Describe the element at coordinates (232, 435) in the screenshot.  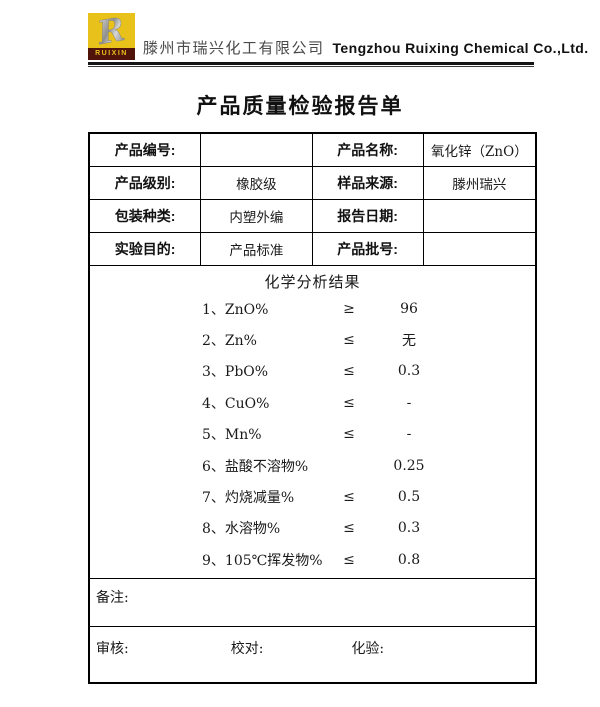
I see `analysis-item-name: 5、Mn%` at that location.